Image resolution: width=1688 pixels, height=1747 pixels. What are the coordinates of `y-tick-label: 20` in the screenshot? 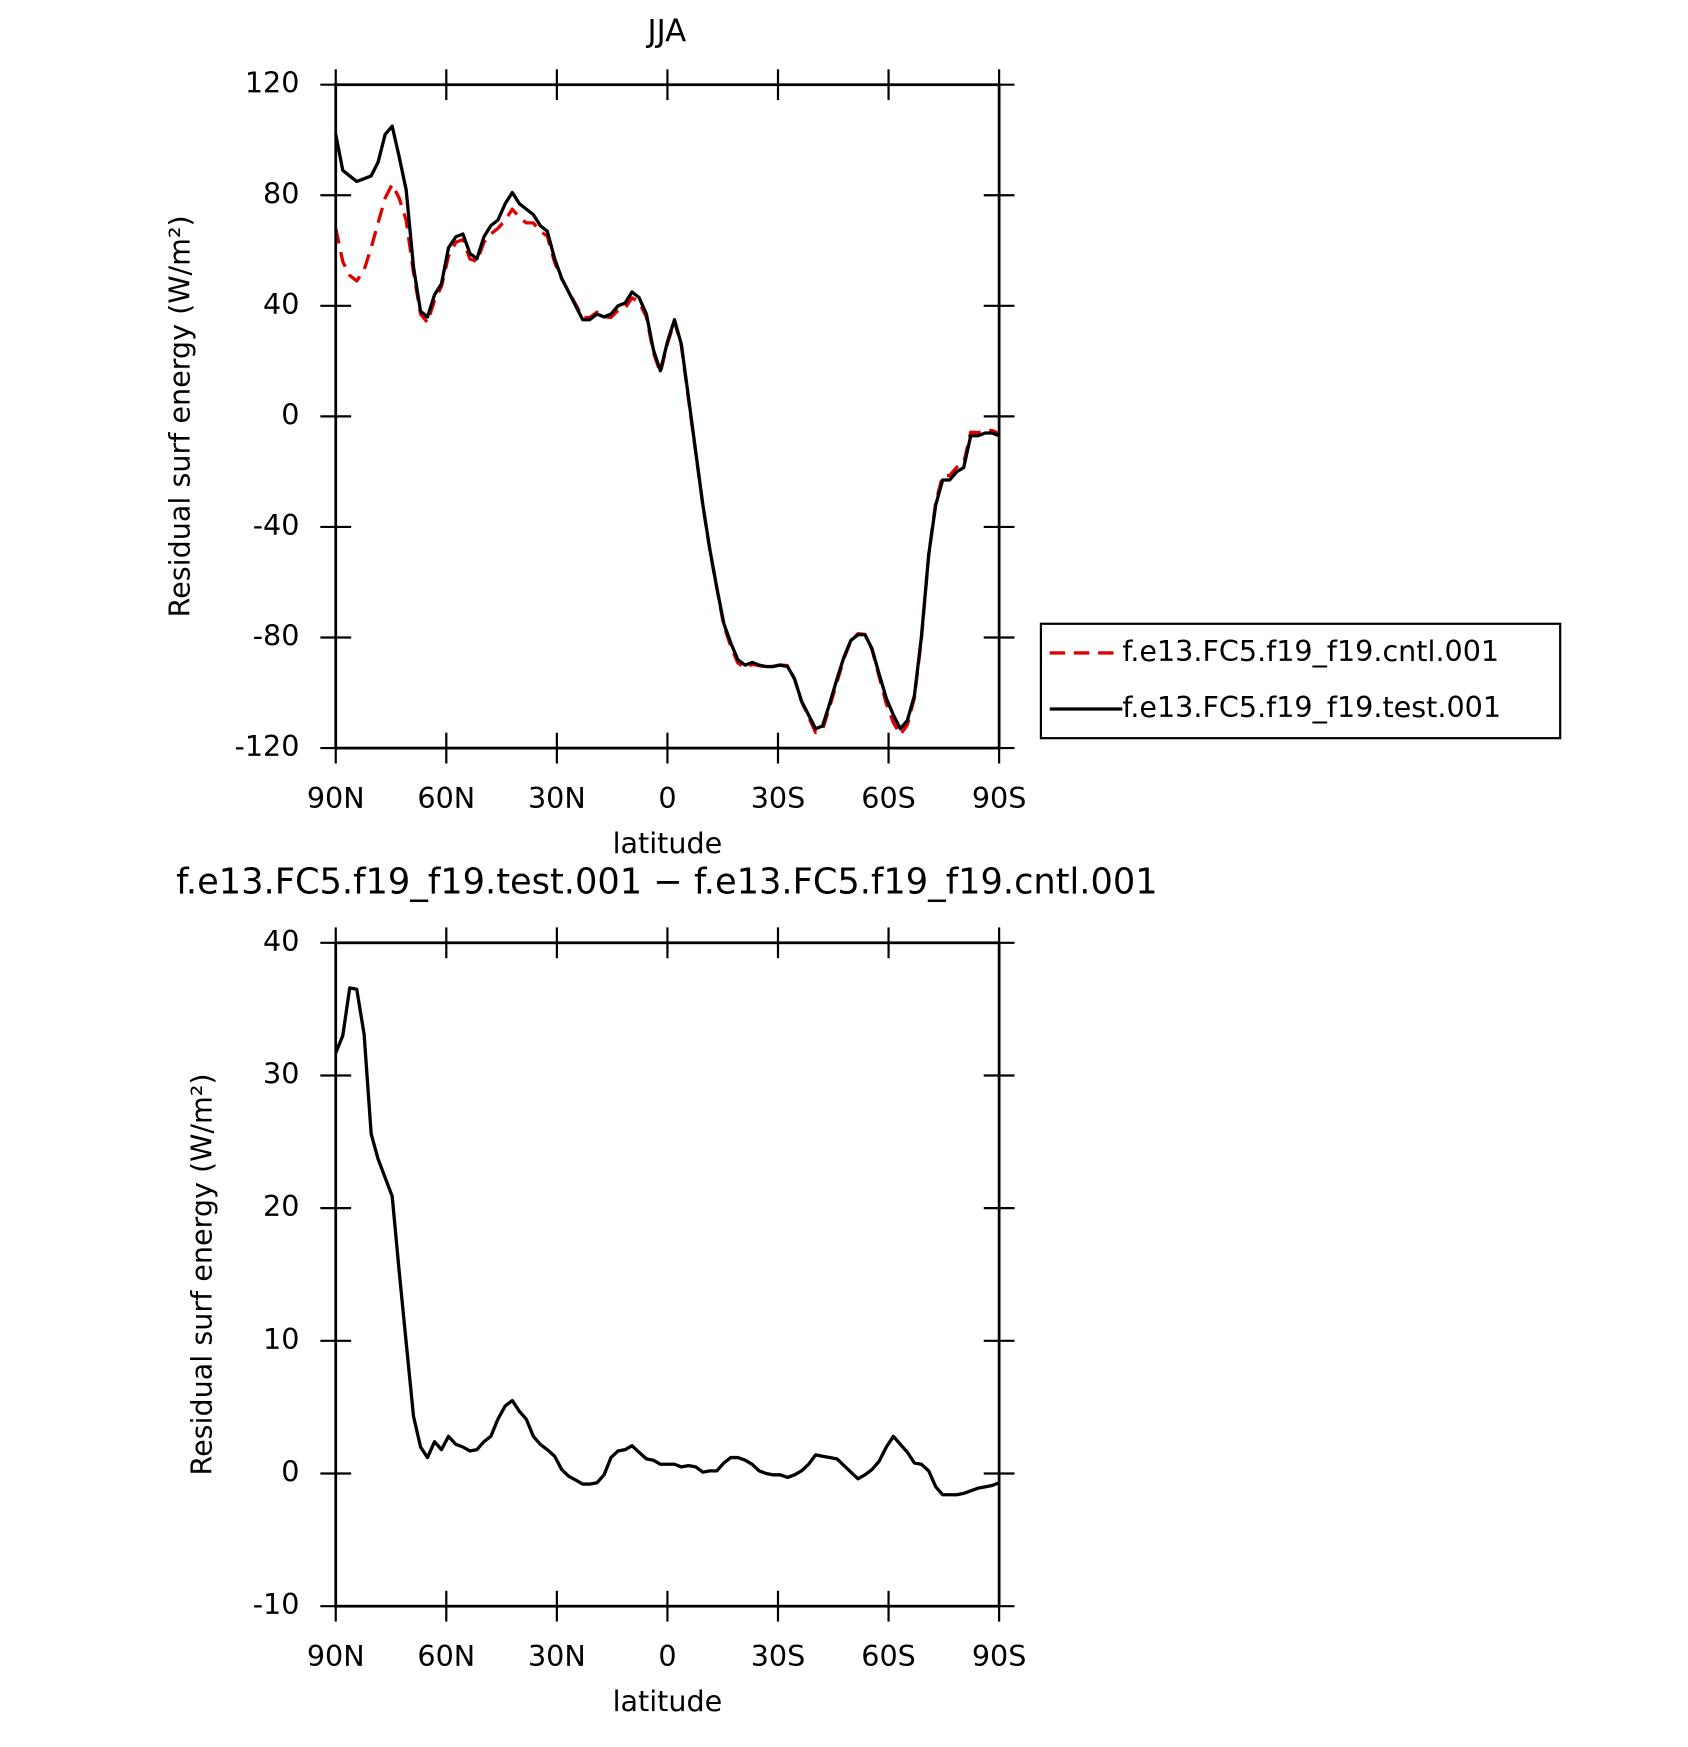 It's located at (281, 1206).